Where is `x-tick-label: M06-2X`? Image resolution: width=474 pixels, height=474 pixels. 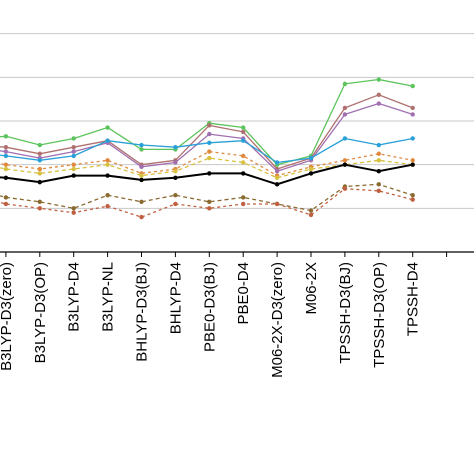
x-tick-label: M06-2X is located at coordinates (311, 288).